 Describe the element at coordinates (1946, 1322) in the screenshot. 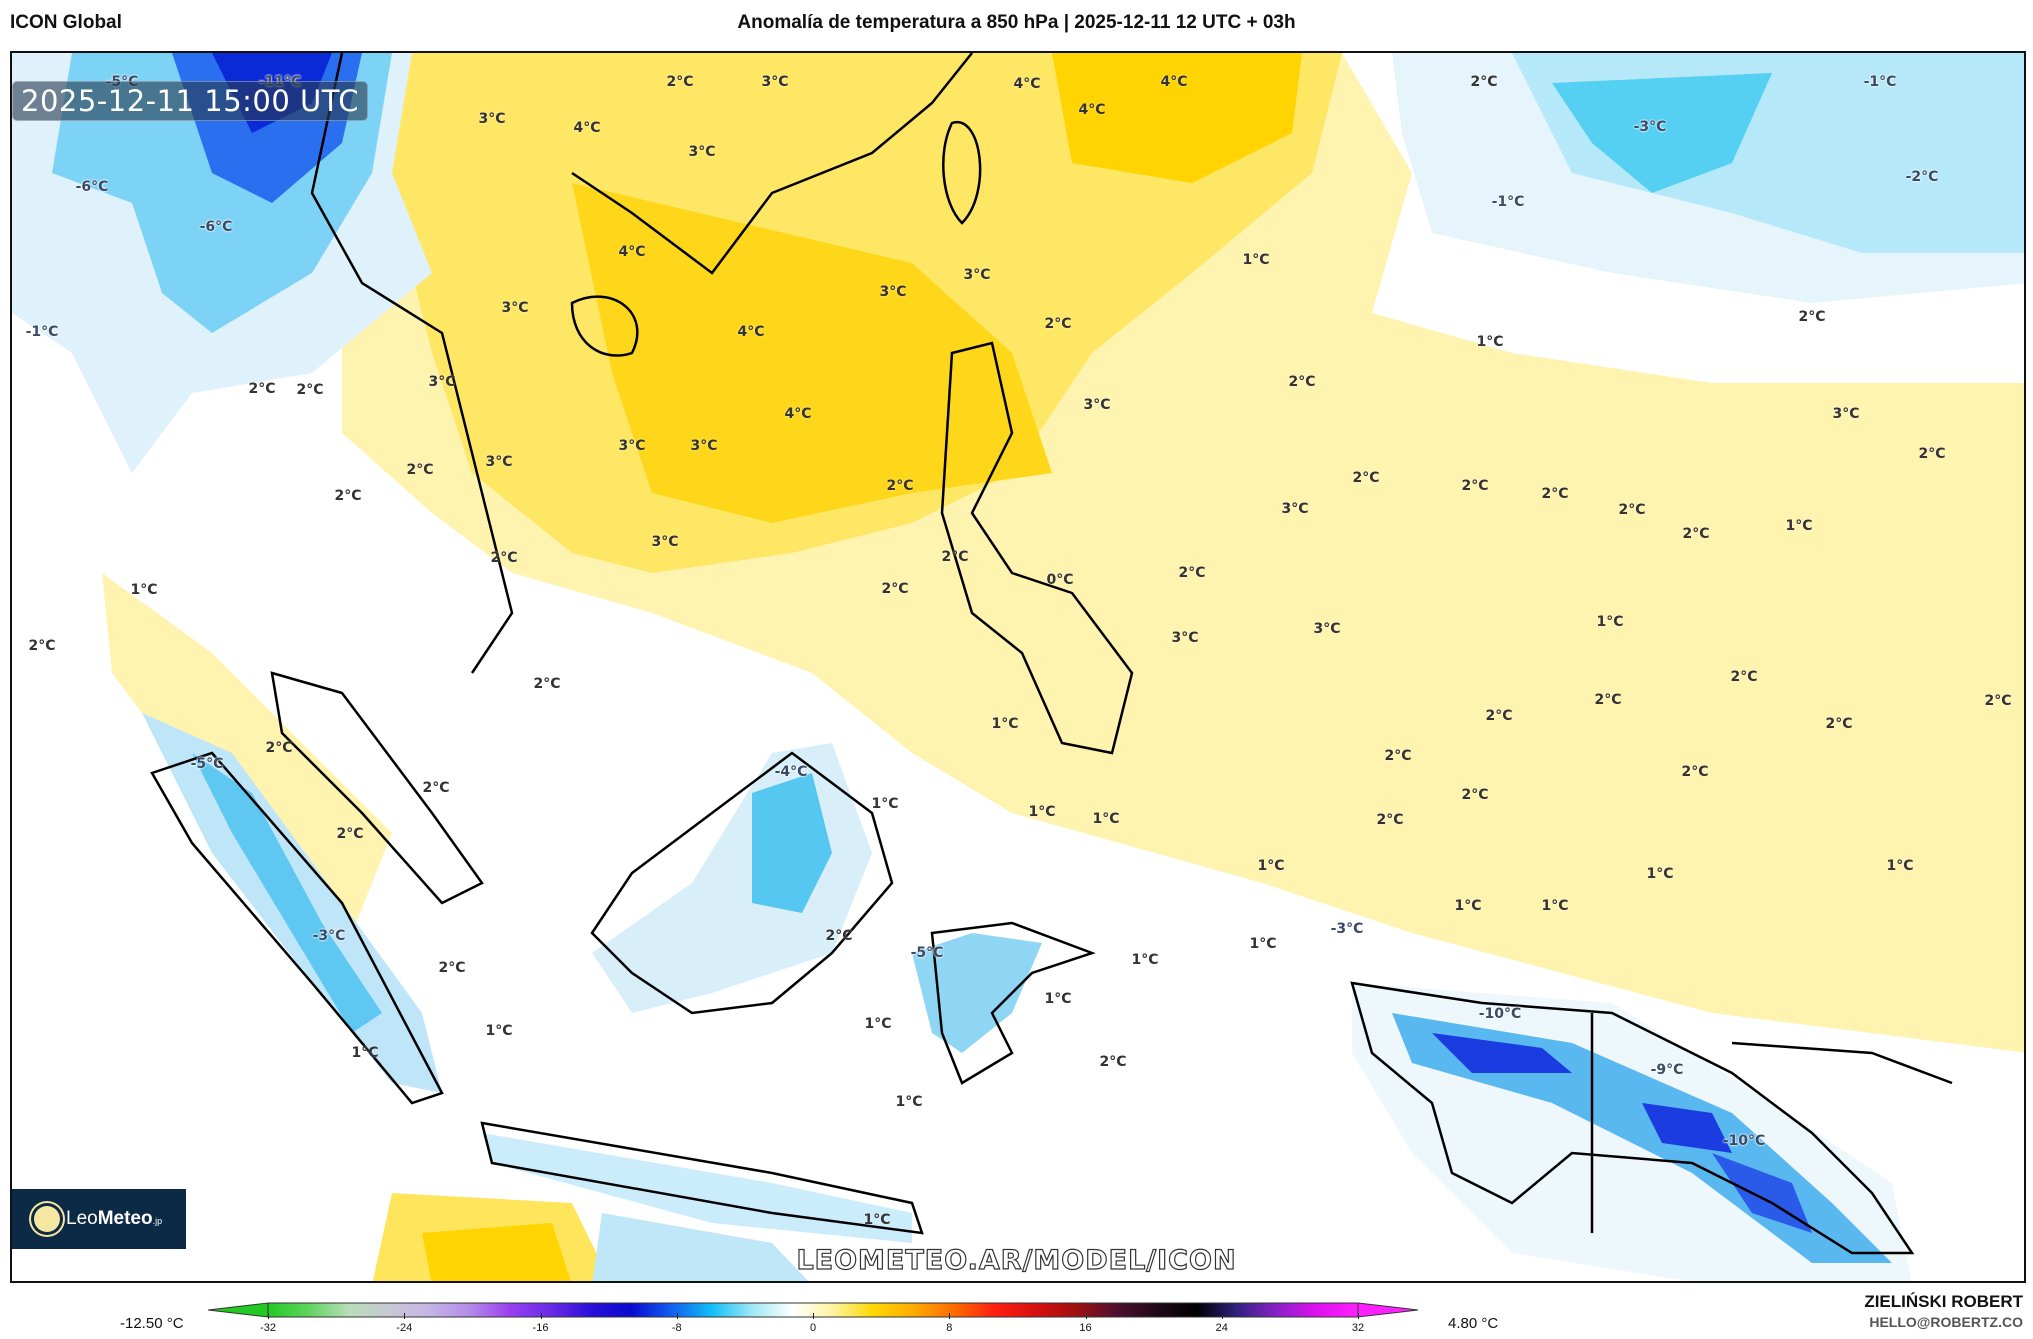

I see `author-email: HELLO@ROBERTZ.CO` at that location.